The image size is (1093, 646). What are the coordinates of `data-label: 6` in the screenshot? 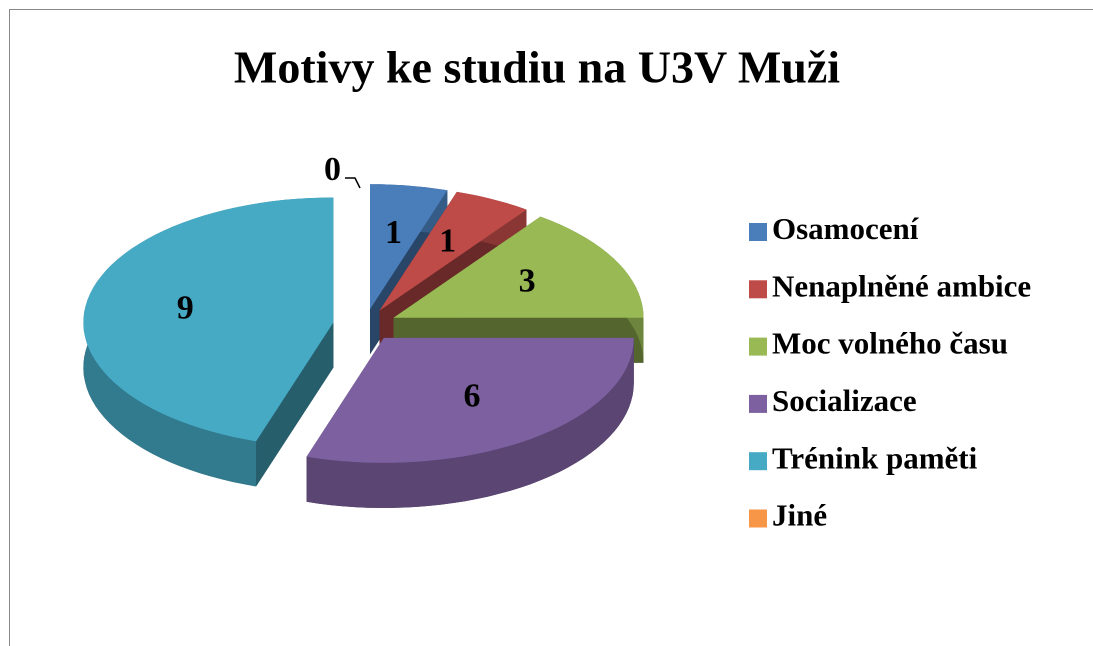 It's located at (471, 395).